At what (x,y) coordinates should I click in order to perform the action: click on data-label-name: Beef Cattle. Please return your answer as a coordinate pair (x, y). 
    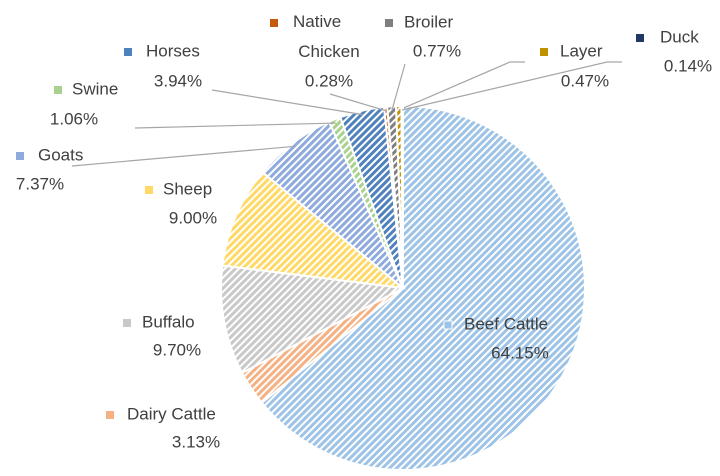
    Looking at the image, I should click on (506, 323).